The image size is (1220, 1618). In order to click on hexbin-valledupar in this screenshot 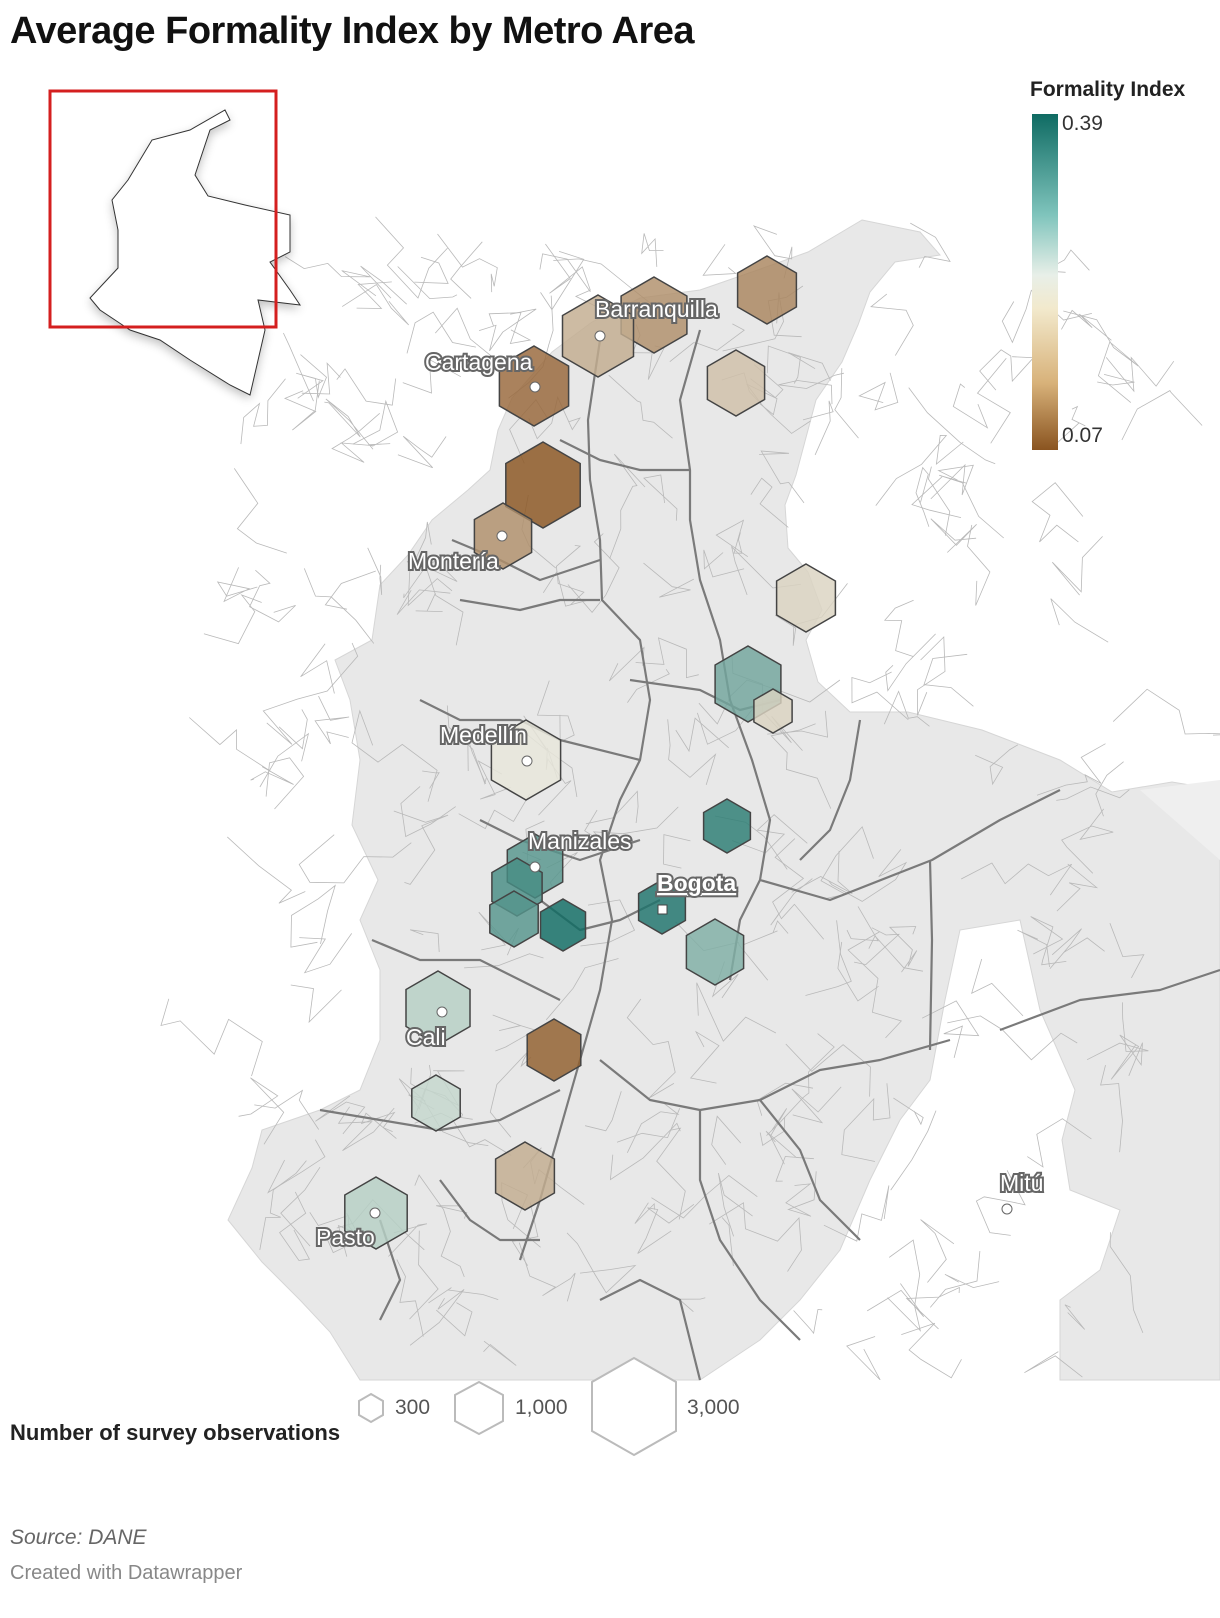, I will do `click(736, 383)`.